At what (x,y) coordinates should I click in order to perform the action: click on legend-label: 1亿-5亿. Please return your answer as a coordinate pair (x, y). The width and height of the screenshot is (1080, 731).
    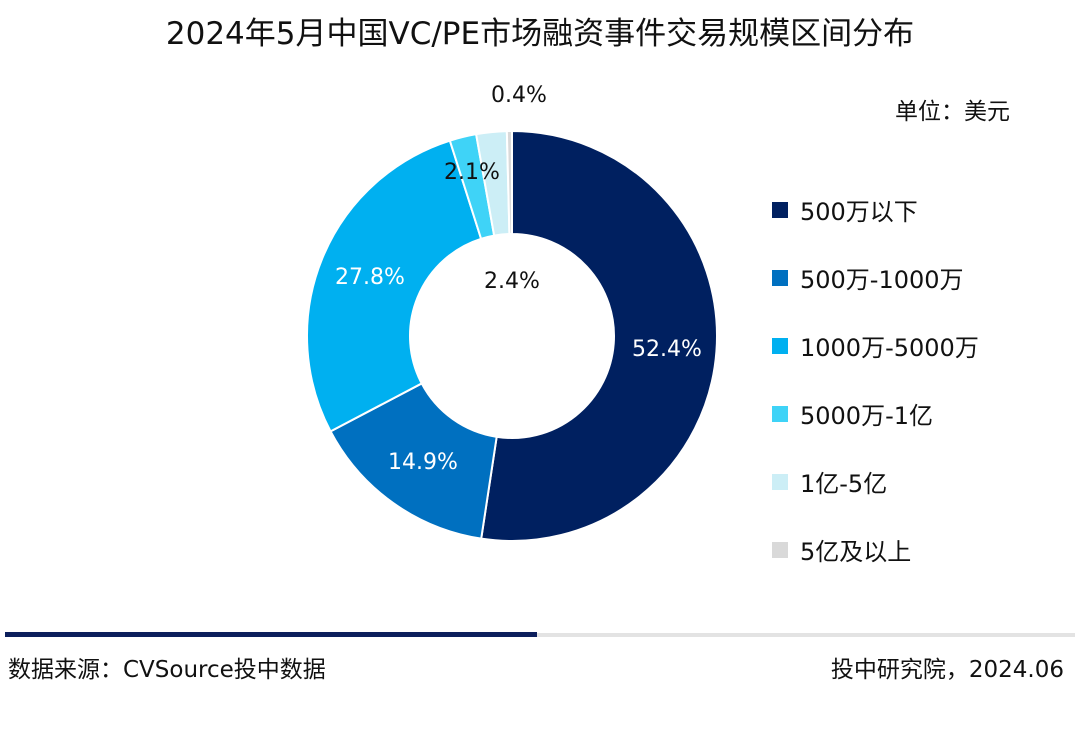
    Looking at the image, I should click on (844, 484).